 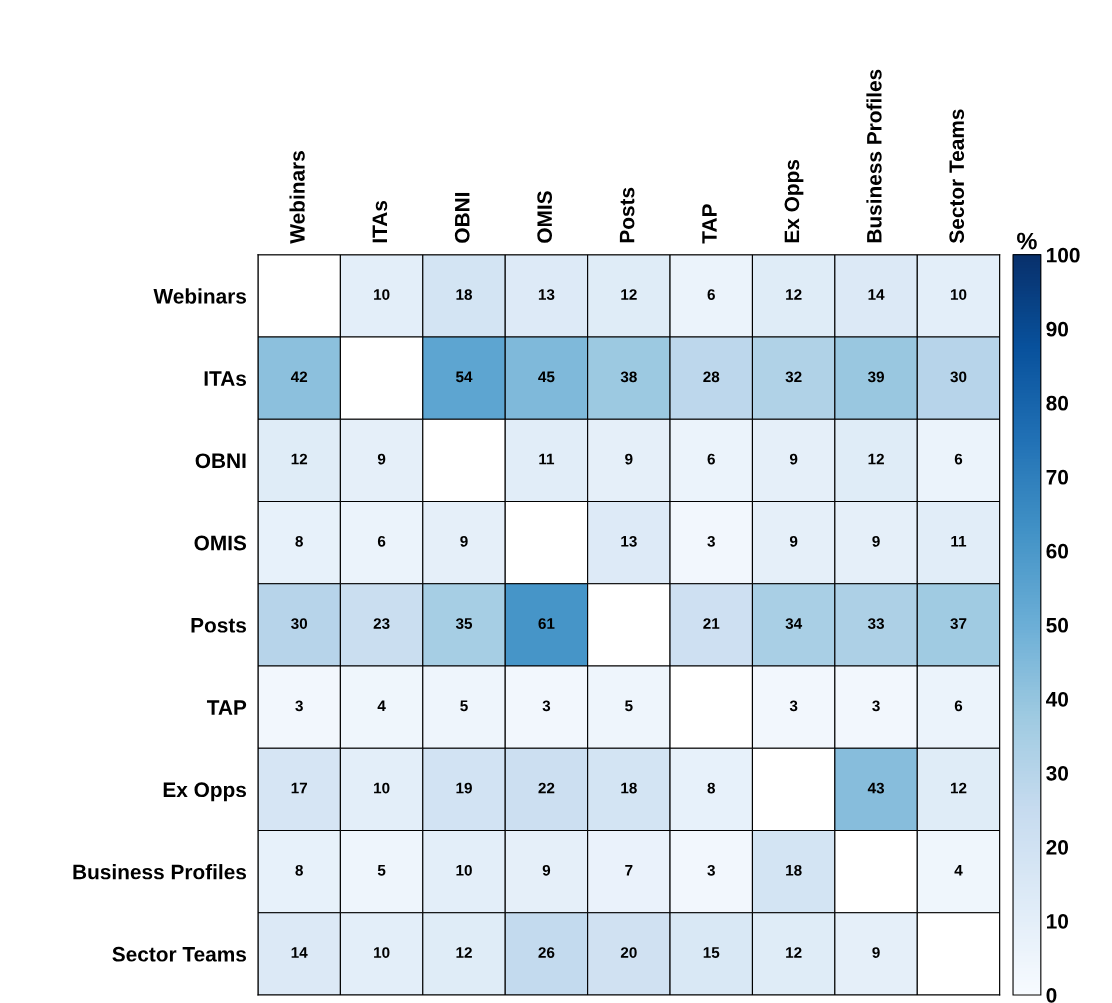 What do you see at coordinates (381, 623) in the screenshot?
I see `data-label: 23` at bounding box center [381, 623].